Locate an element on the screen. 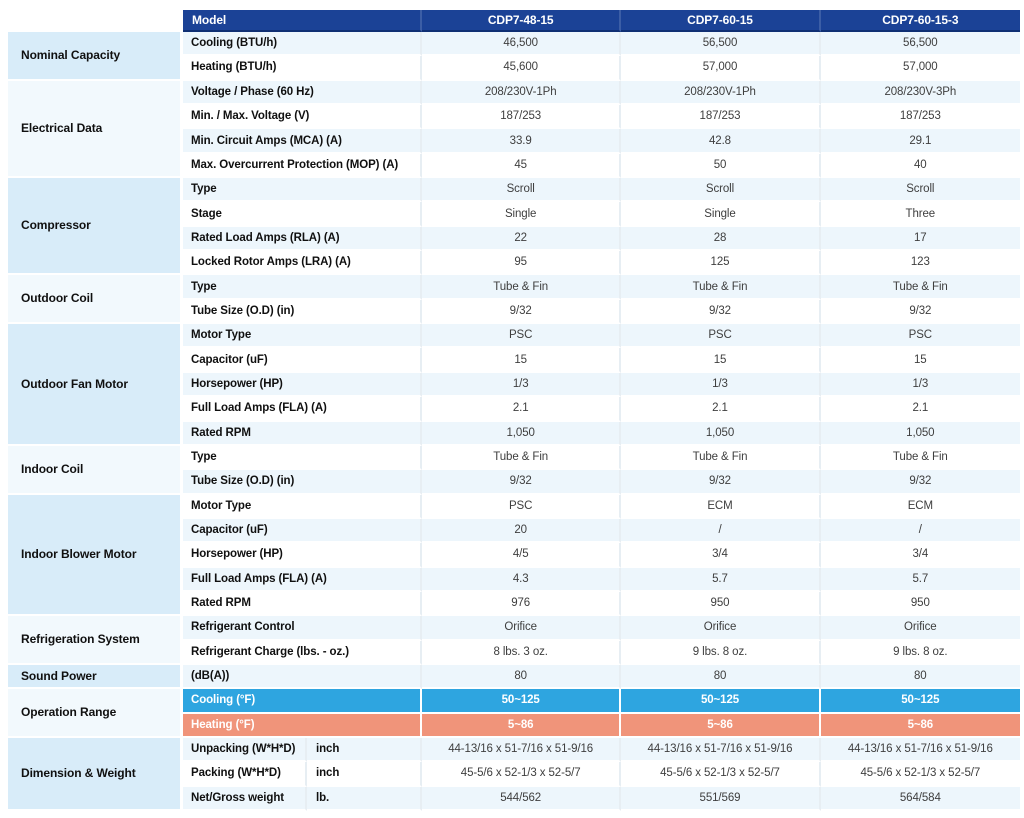 Image resolution: width=1024 pixels, height=818 pixels. param-cell: Heating (BTU/h) is located at coordinates (302, 68).